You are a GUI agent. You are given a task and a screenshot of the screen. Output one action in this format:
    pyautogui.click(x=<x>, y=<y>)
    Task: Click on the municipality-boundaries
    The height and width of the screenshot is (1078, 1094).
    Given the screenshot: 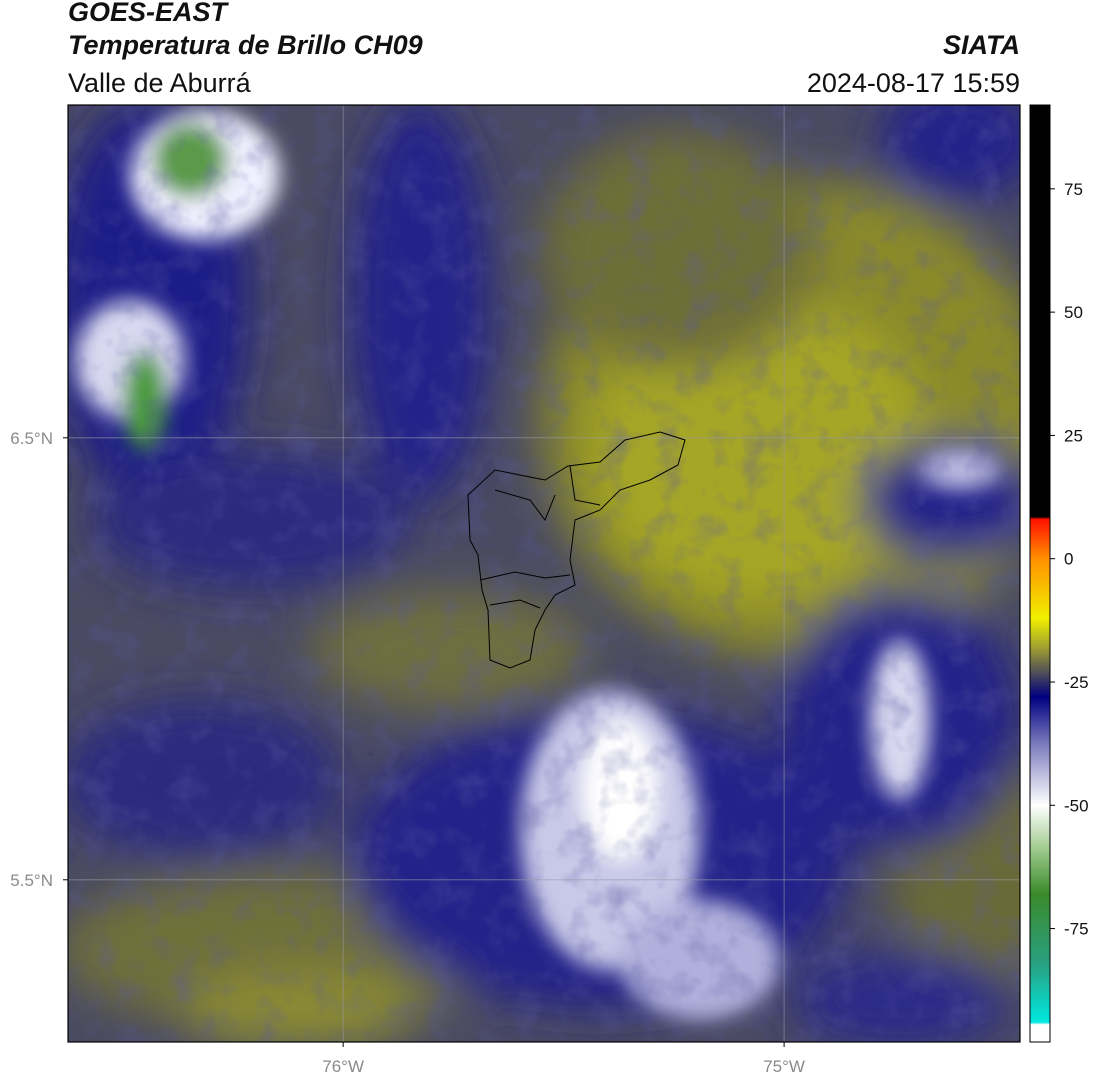 What is the action you would take?
    pyautogui.click(x=576, y=550)
    